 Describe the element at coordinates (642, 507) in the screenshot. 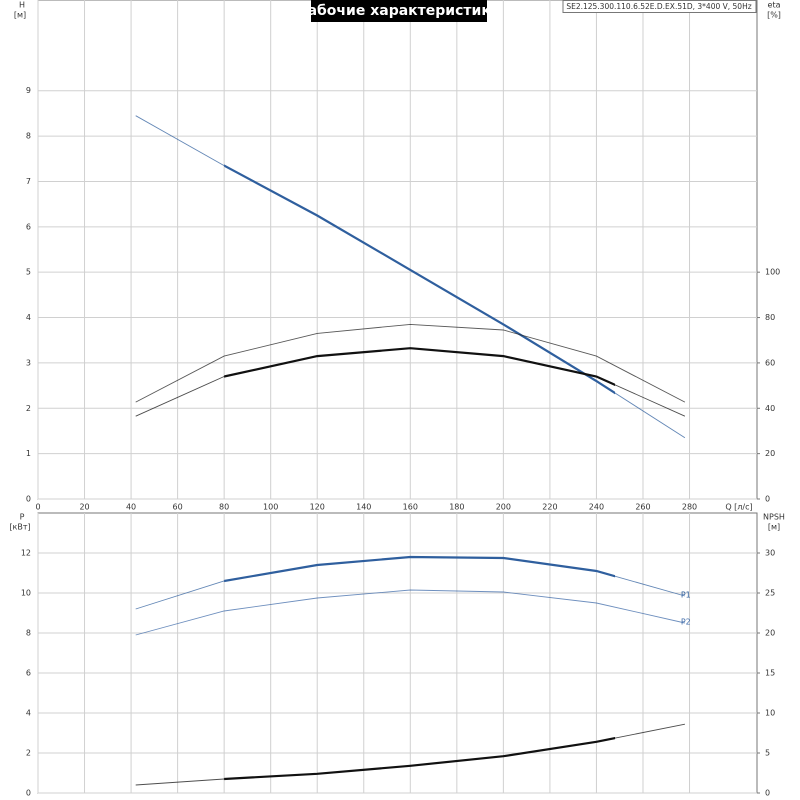

I see `x-tick-label: 260` at that location.